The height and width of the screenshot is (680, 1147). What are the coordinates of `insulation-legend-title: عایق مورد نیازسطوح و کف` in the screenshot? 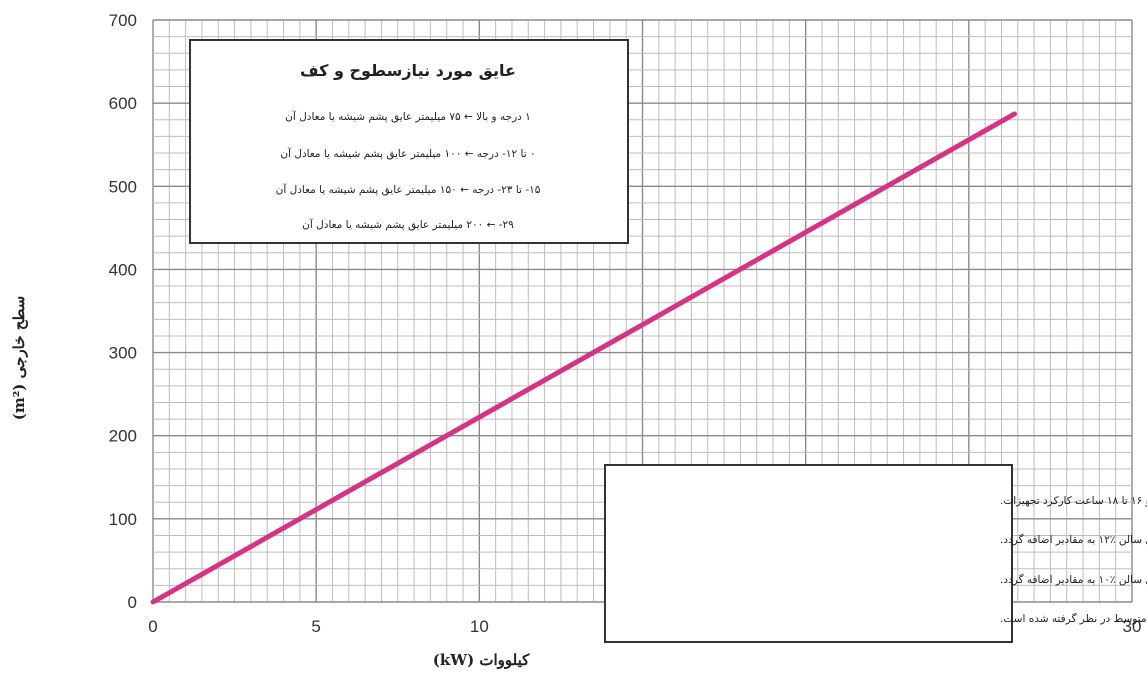 It's located at (408, 70).